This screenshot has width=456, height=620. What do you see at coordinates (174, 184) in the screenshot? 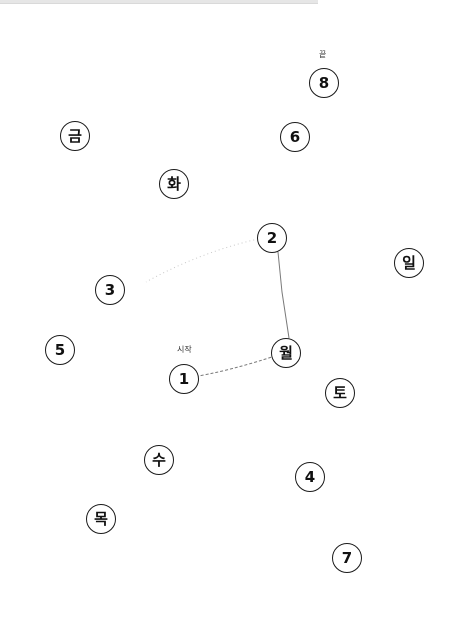
I see `node-tue: 화` at bounding box center [174, 184].